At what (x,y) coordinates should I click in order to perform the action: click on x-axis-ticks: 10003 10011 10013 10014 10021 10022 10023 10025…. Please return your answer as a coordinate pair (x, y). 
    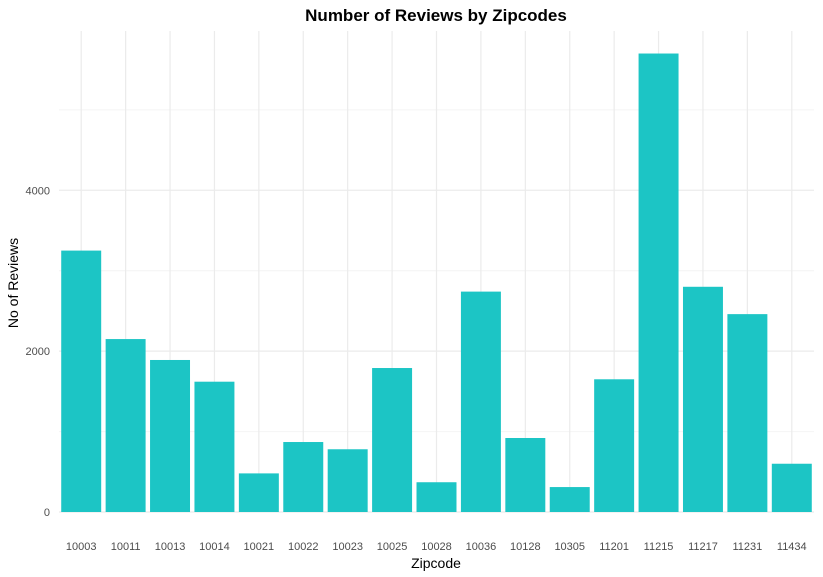
    Looking at the image, I should click on (436, 547).